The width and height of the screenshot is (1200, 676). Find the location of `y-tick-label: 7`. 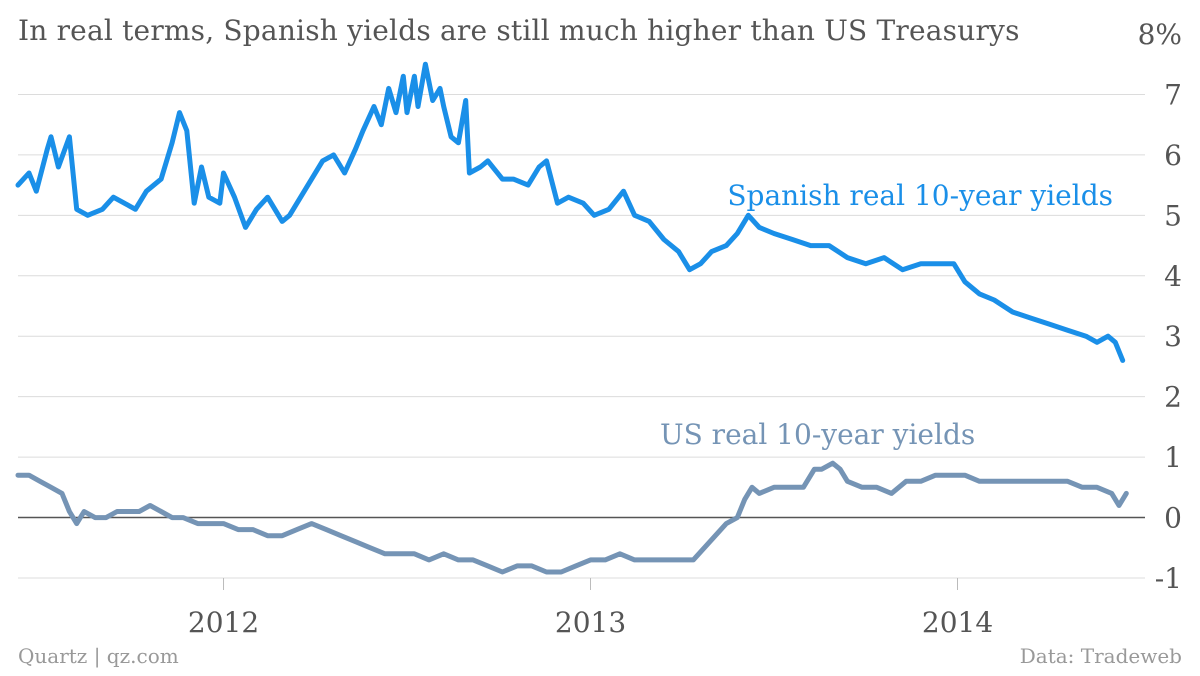

y-tick-label: 7 is located at coordinates (1173, 94).